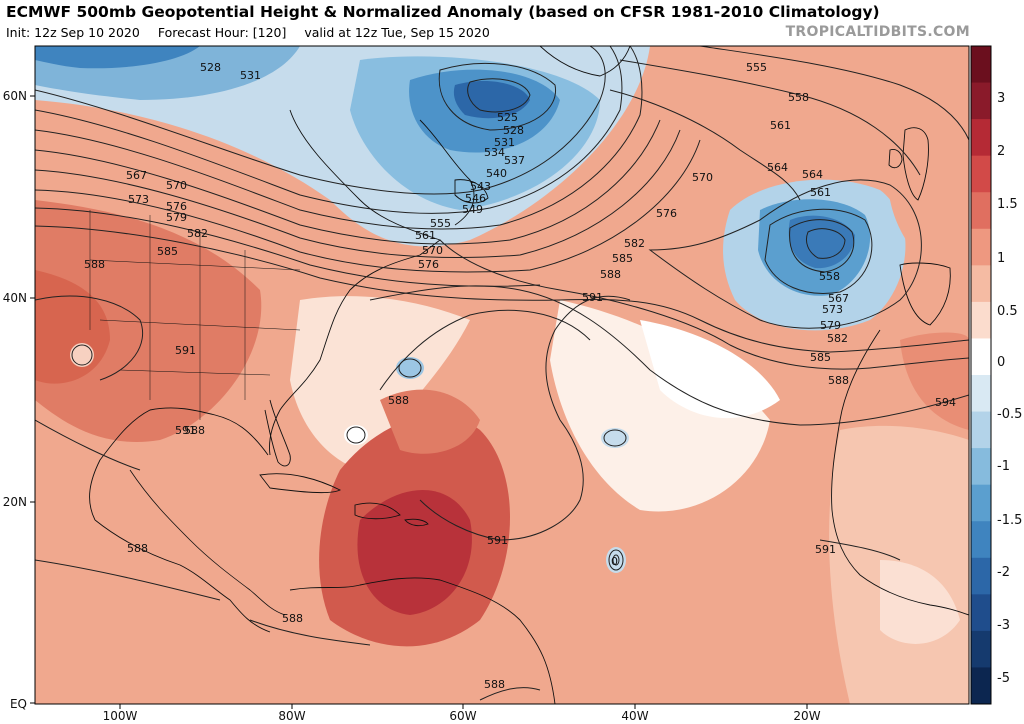  I want to click on colorbar-label: -5, so click(1003, 678).